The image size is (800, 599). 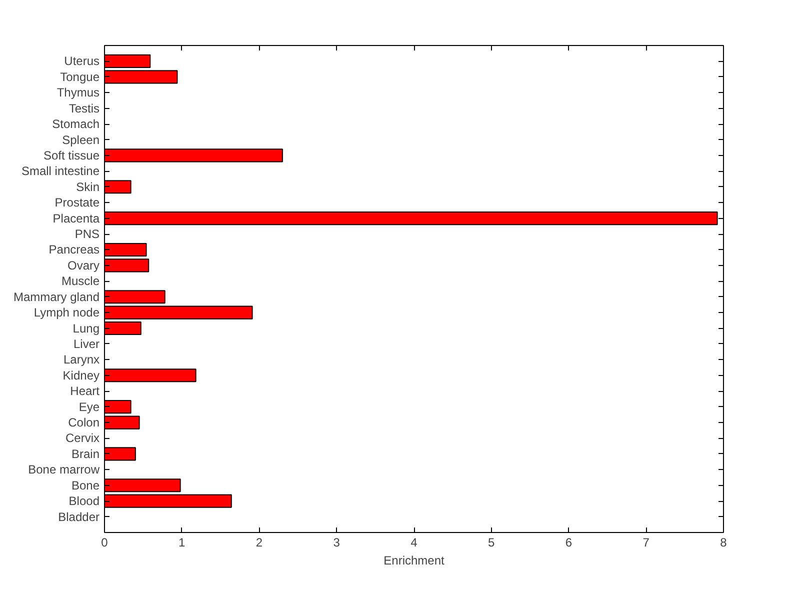 What do you see at coordinates (83, 438) in the screenshot?
I see `y-tick-label: Cervix` at bounding box center [83, 438].